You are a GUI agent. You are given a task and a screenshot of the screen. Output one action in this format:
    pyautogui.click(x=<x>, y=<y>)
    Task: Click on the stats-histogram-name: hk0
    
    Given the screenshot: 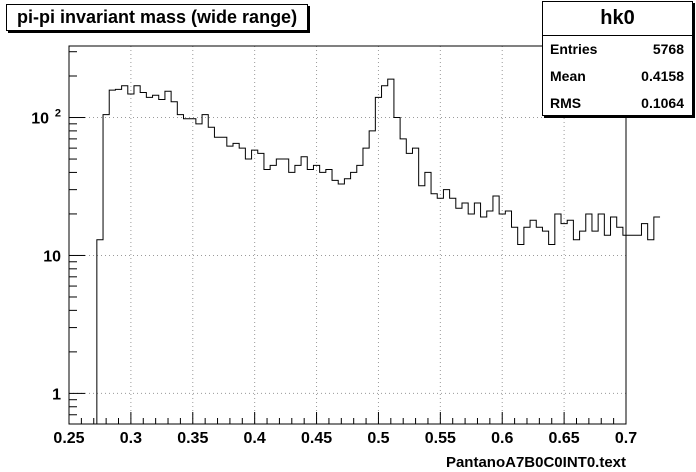 What is the action you would take?
    pyautogui.click(x=617, y=19)
    